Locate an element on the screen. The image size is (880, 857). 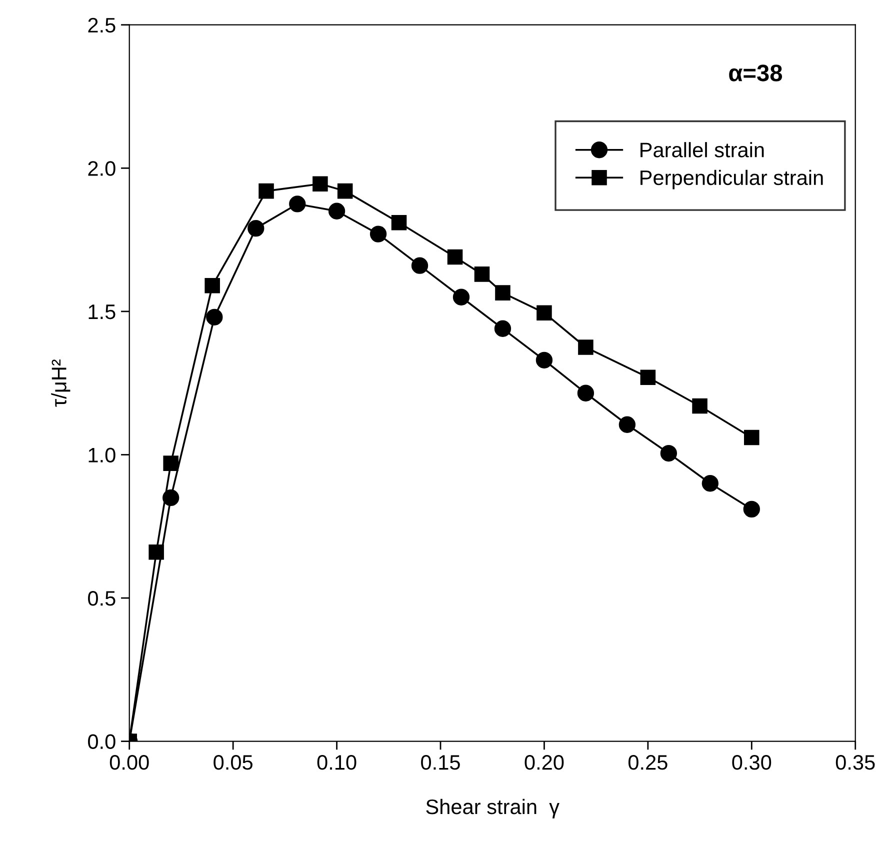
x-tick-label: 0.05 is located at coordinates (233, 762).